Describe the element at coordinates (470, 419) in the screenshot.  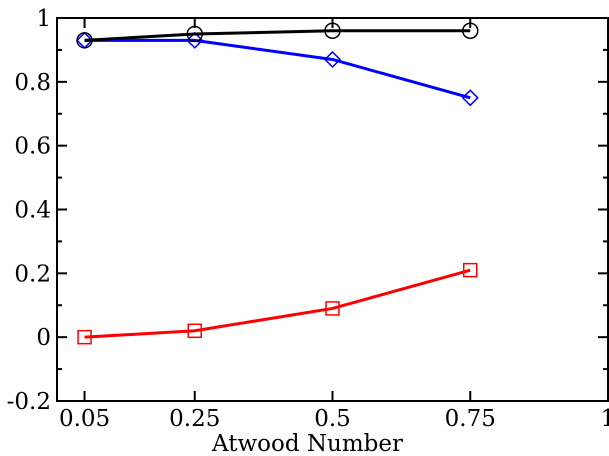
I see `x-tick-label: 0.75` at that location.